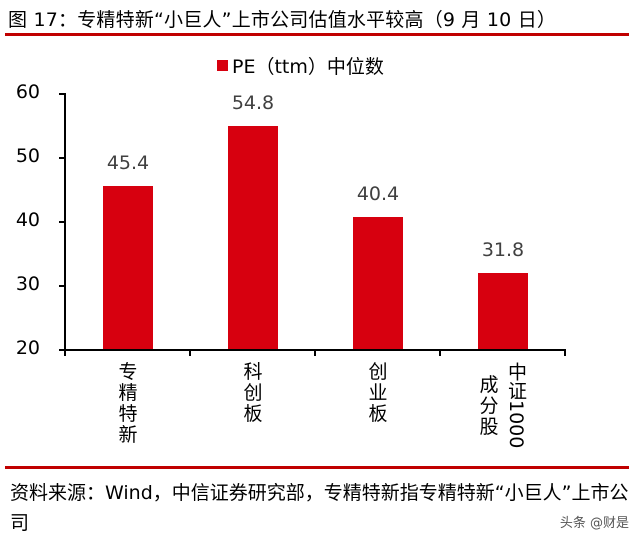  Describe the element at coordinates (594, 523) in the screenshot. I see `watermark: 头条 @财是` at that location.